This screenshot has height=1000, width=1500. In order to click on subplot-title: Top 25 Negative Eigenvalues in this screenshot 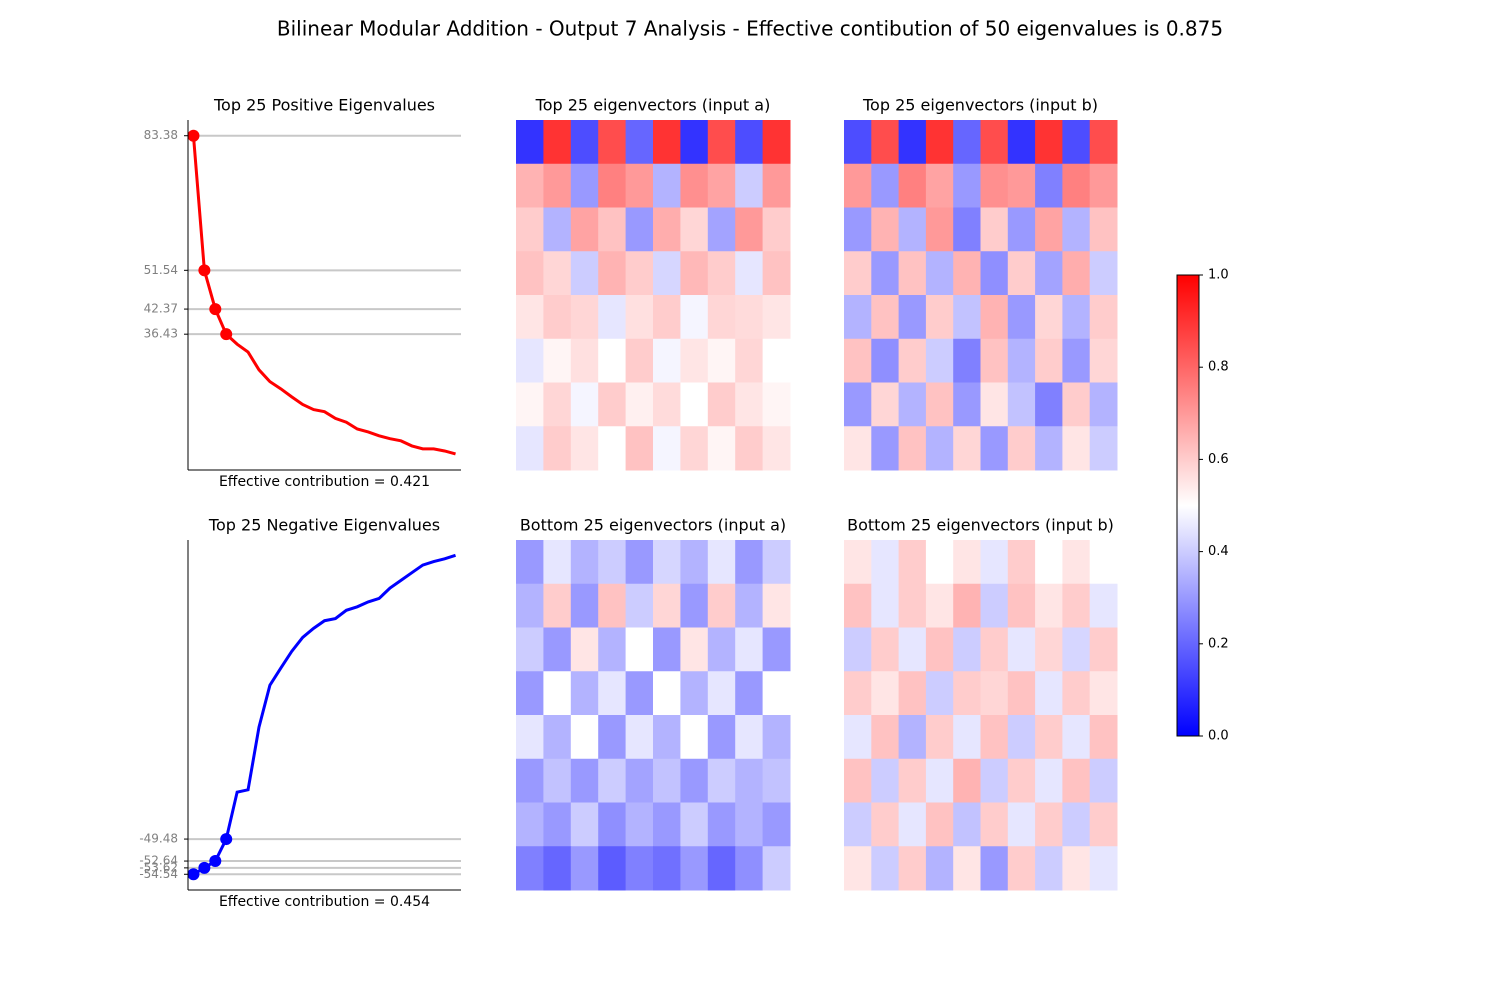, I will do `click(324, 525)`.